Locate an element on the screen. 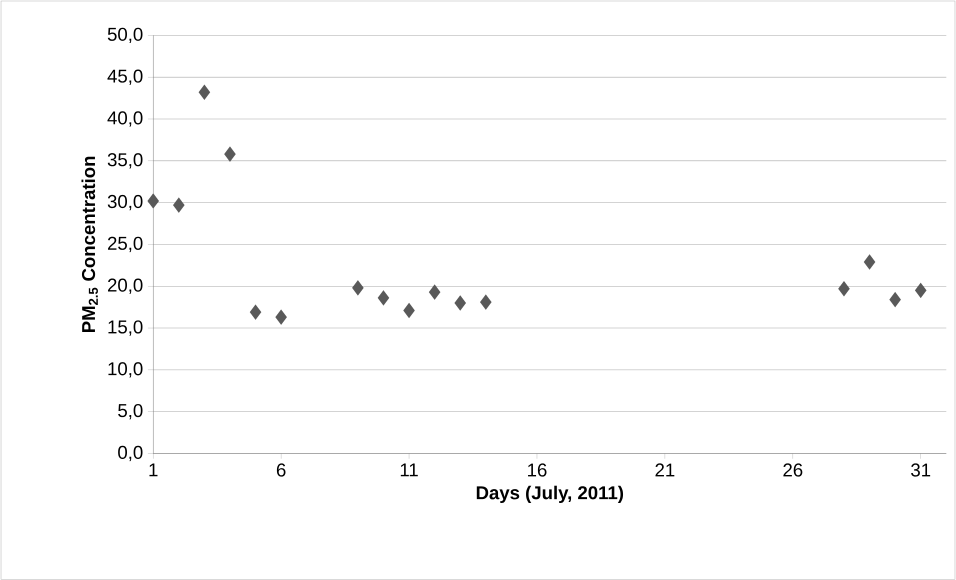 This screenshot has width=956, height=580. x-axis-title: Days (July, 2011) is located at coordinates (550, 494).